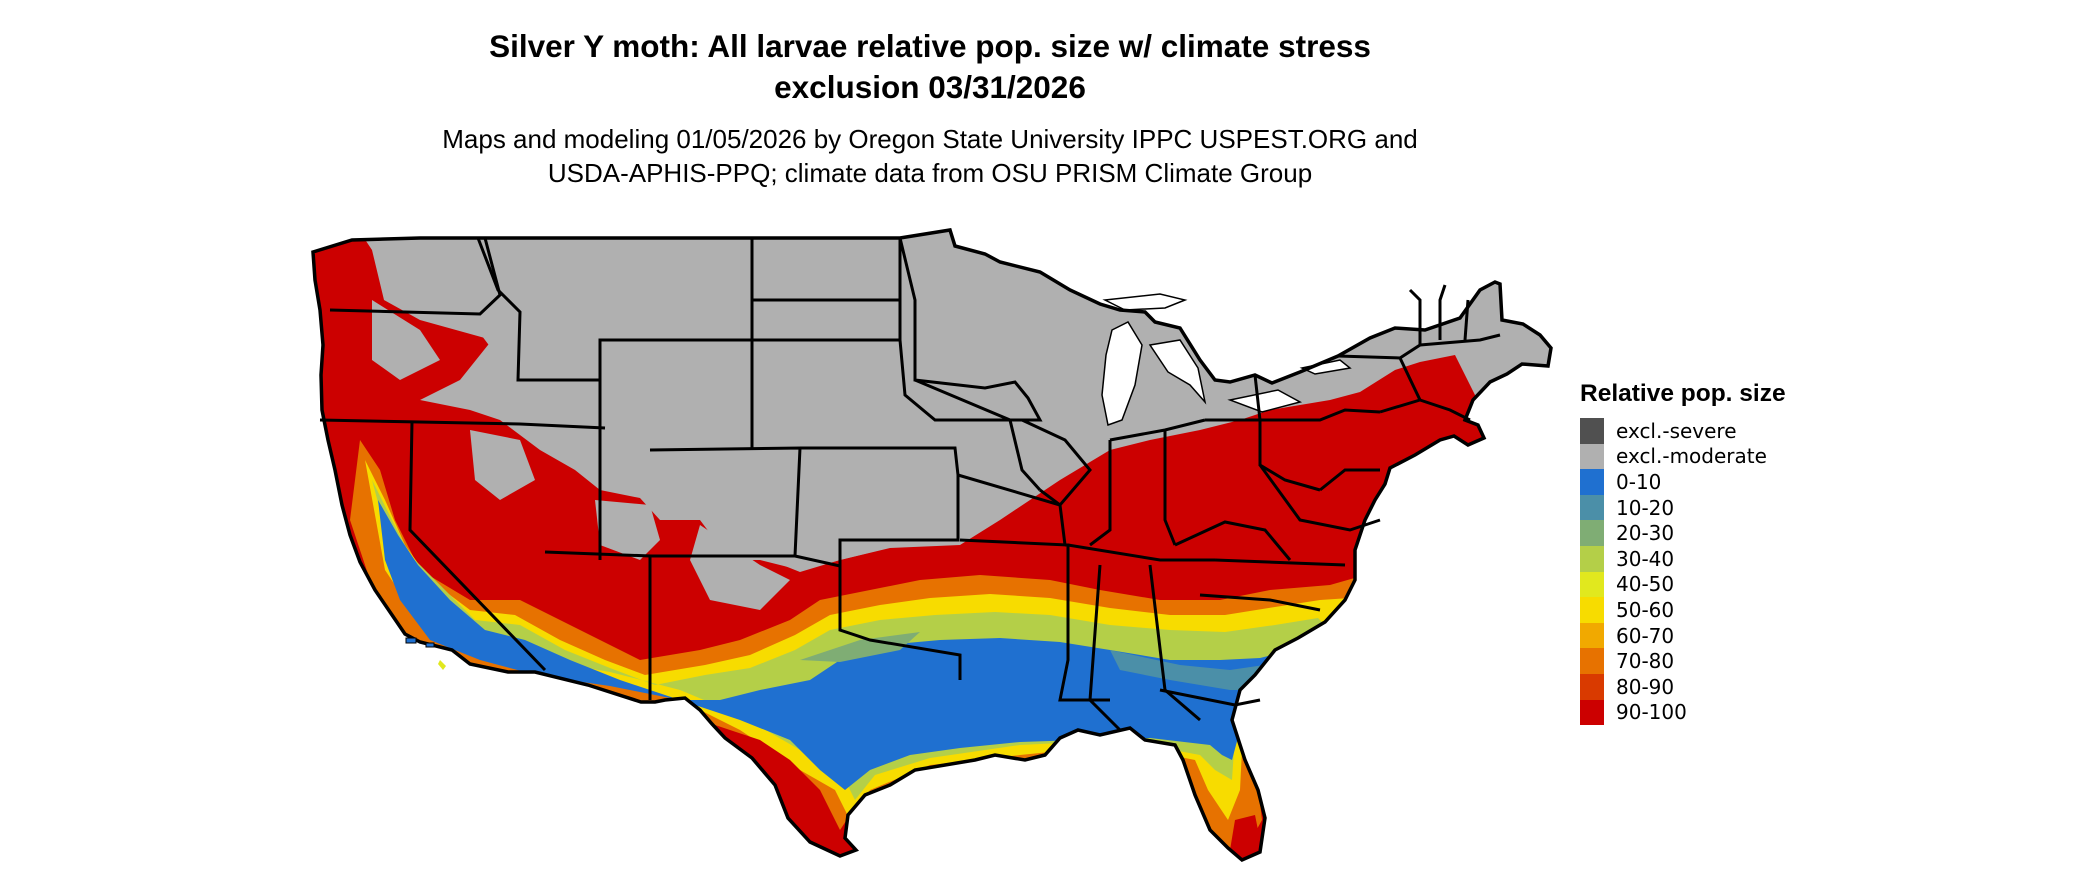 The width and height of the screenshot is (2100, 892). I want to click on legend-label: 40-50, so click(1645, 584).